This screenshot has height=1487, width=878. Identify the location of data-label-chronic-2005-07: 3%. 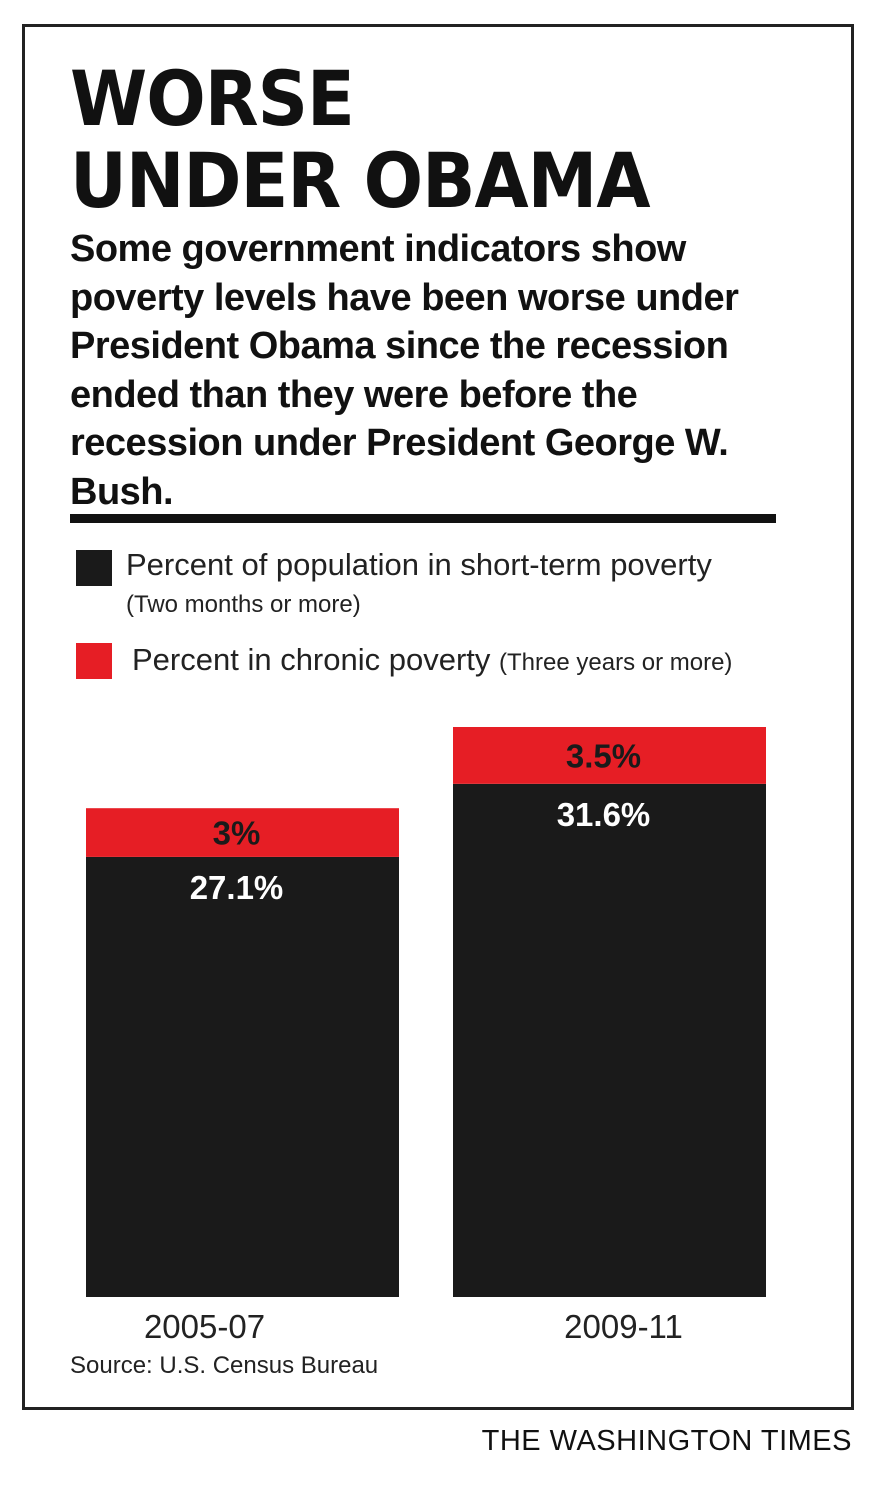
(237, 833).